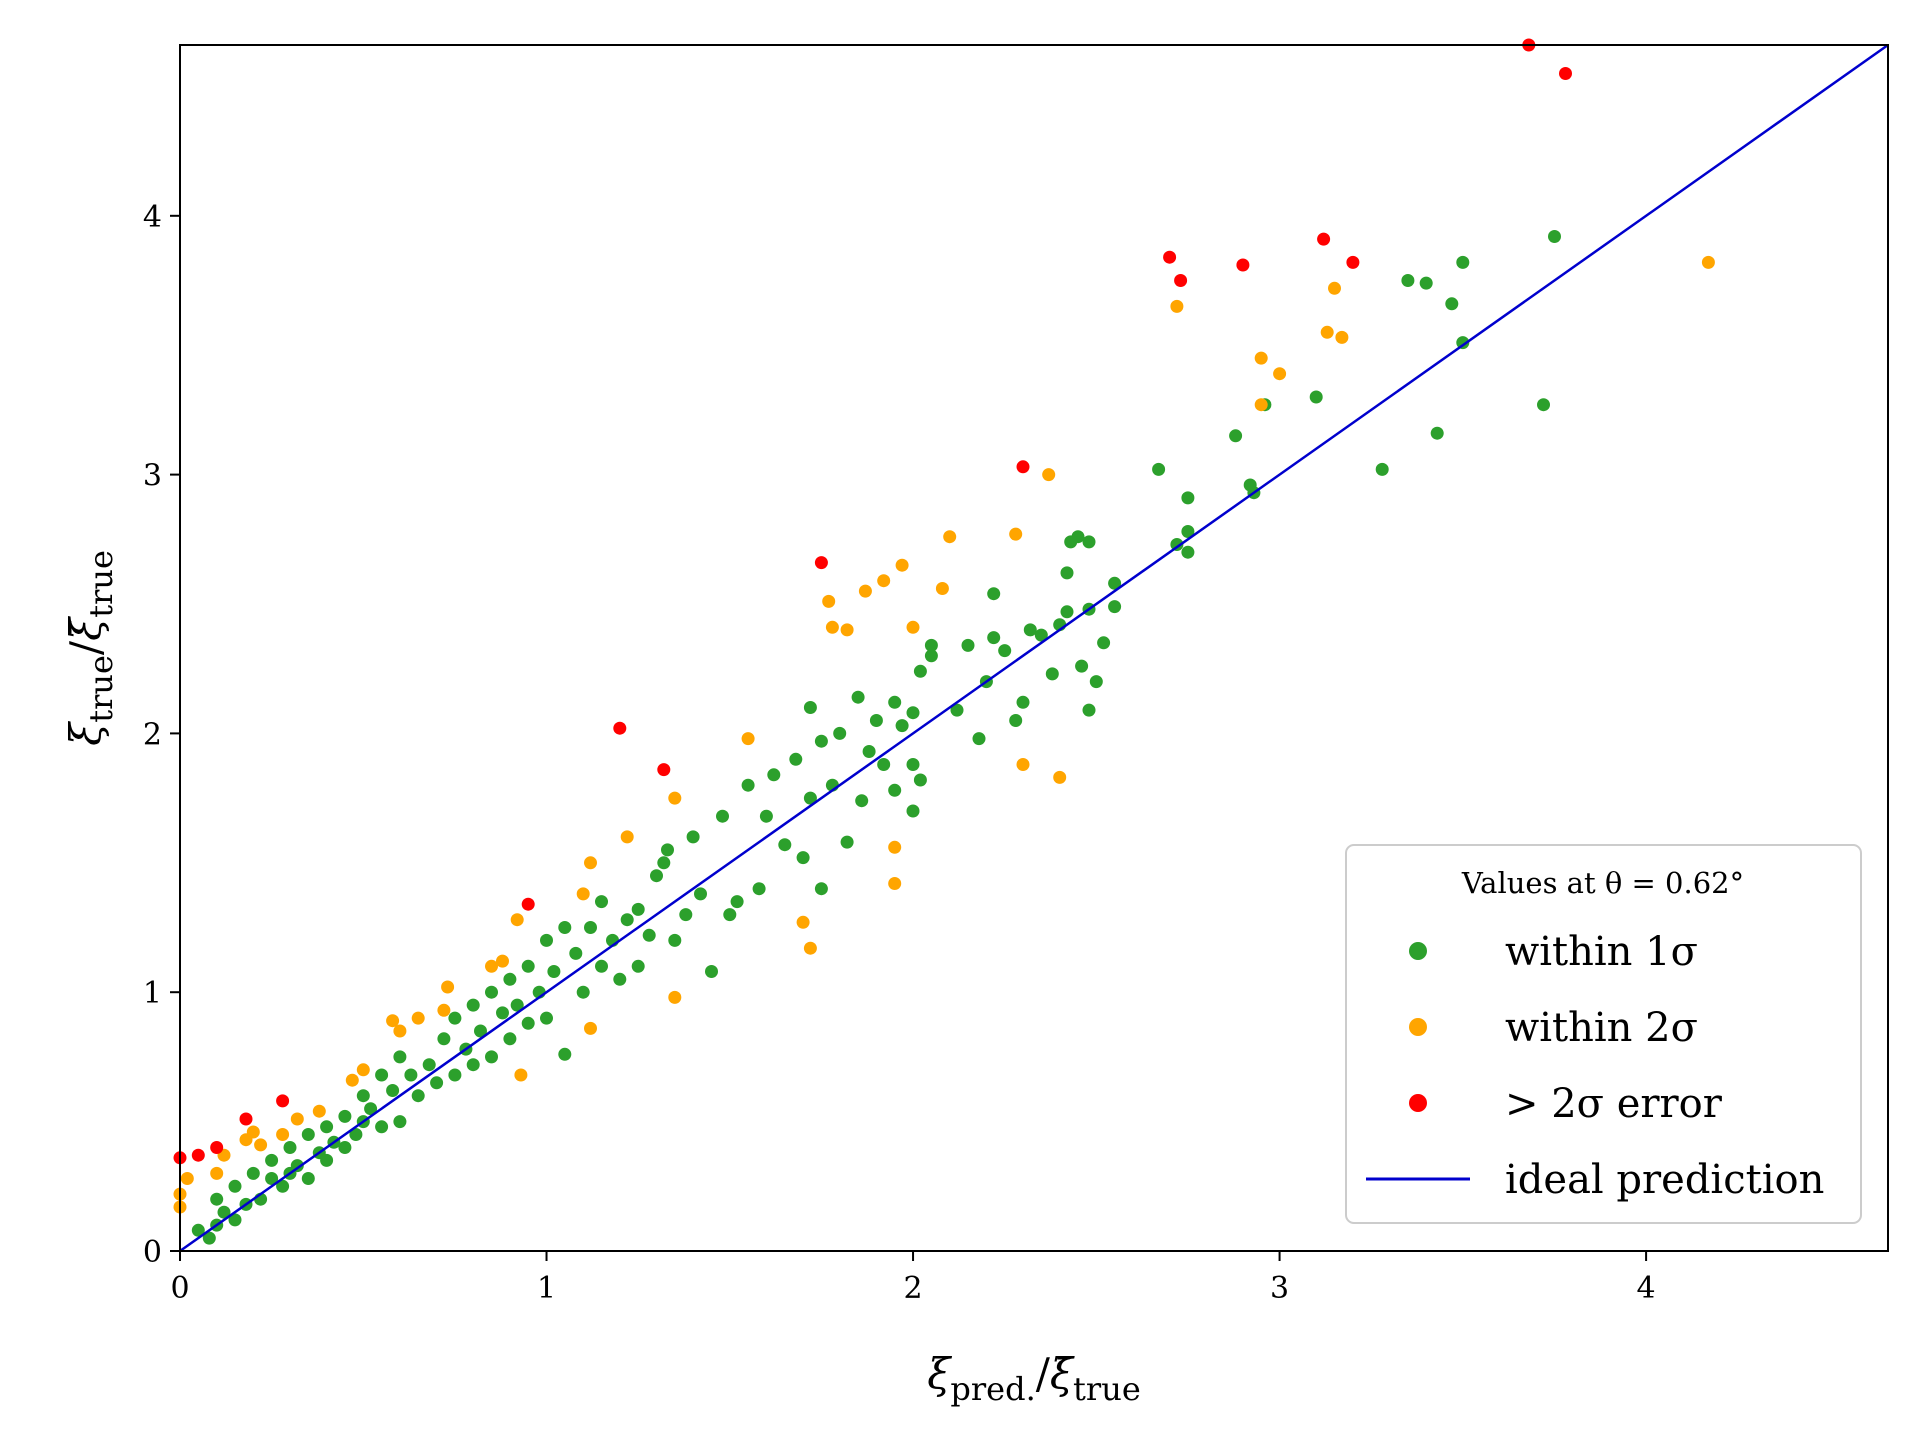 The image size is (1920, 1440). Describe the element at coordinates (152, 1252) in the screenshot. I see `y-tick-label-0: 0` at that location.